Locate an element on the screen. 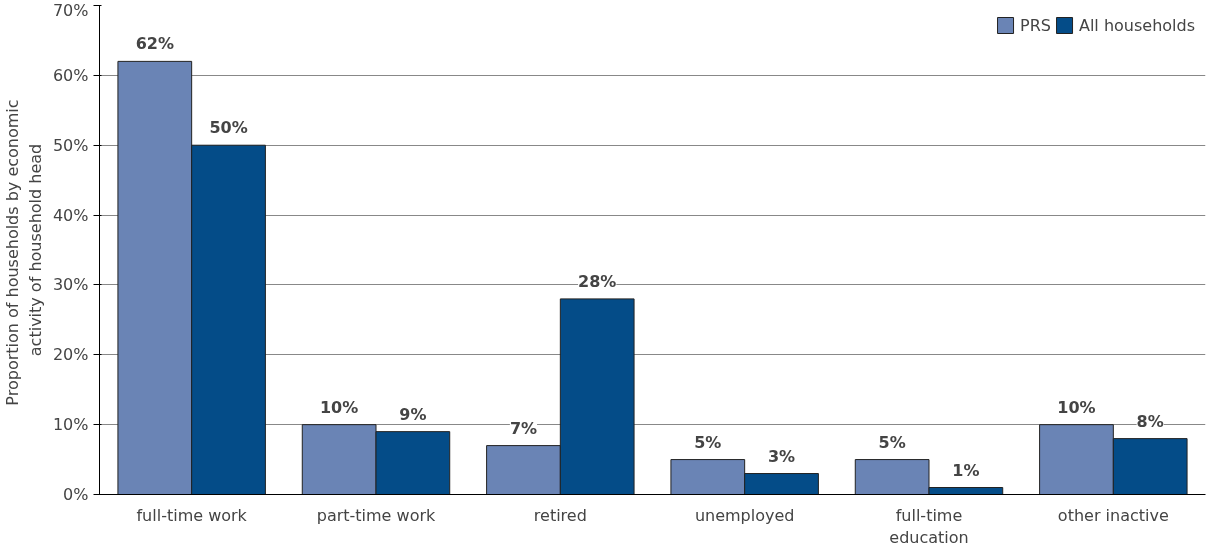  x-tick-label: unemployed is located at coordinates (744, 515).